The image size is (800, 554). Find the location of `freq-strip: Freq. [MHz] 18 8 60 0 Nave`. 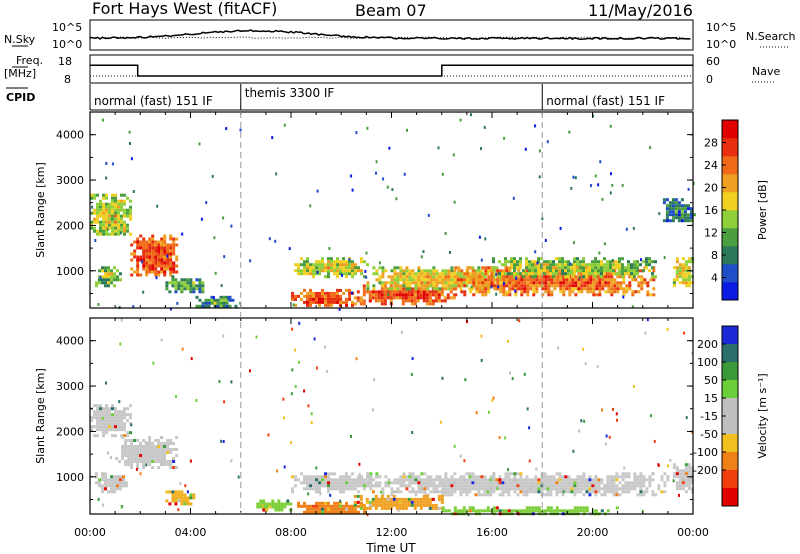

freq-strip: Freq. [MHz] 18 8 60 0 Nave is located at coordinates (392, 70).